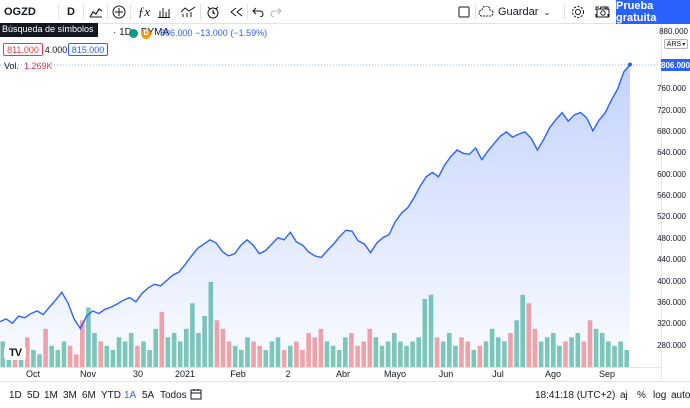 The width and height of the screenshot is (690, 408). Describe the element at coordinates (146, 34) in the screenshot. I see `delayed-data-badge: D` at that location.